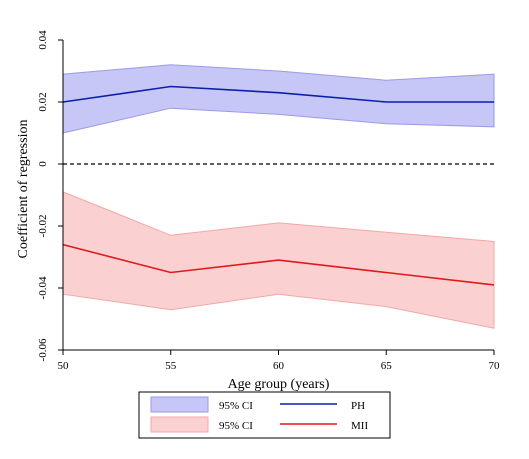 The image size is (529, 459). Describe the element at coordinates (359, 426) in the screenshot. I see `legend-label-mii: MII` at that location.